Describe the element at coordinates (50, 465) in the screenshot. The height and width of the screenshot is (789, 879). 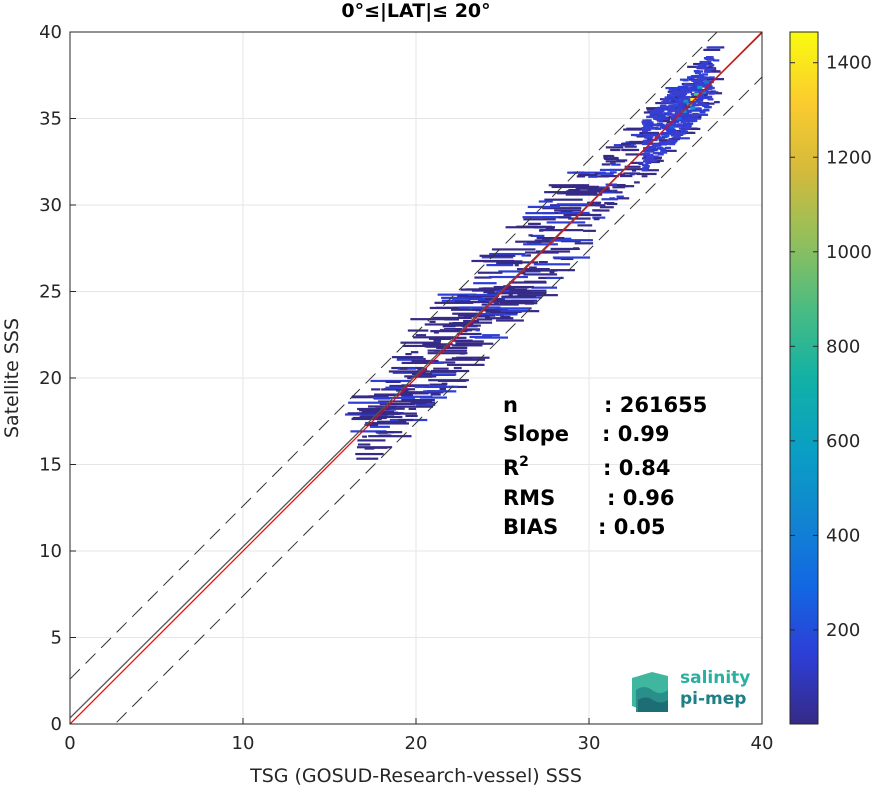
I see `y-tick-label: 15` at that location.